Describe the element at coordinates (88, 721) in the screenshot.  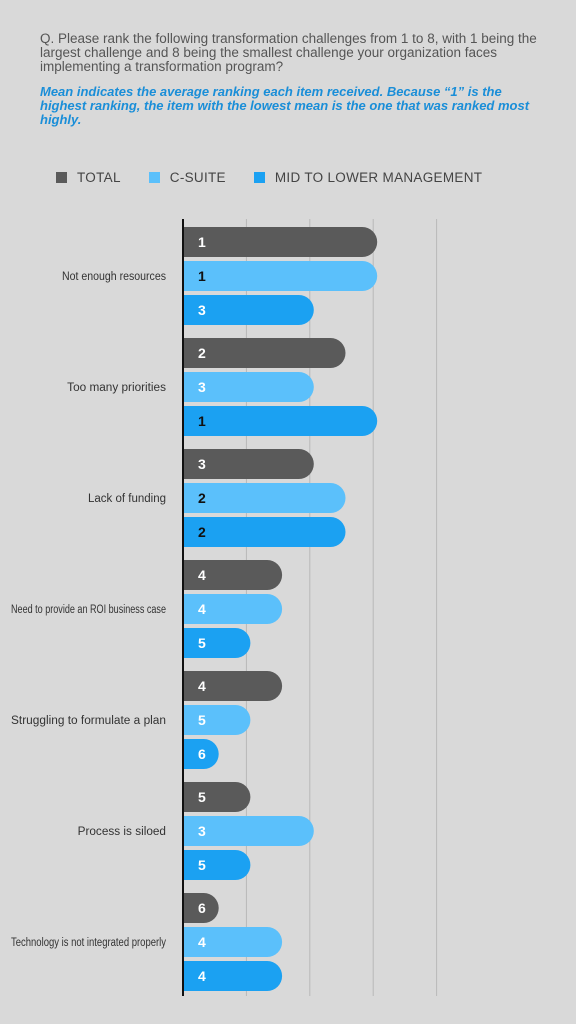
I see `category-label: Struggling to formulate a plan` at that location.